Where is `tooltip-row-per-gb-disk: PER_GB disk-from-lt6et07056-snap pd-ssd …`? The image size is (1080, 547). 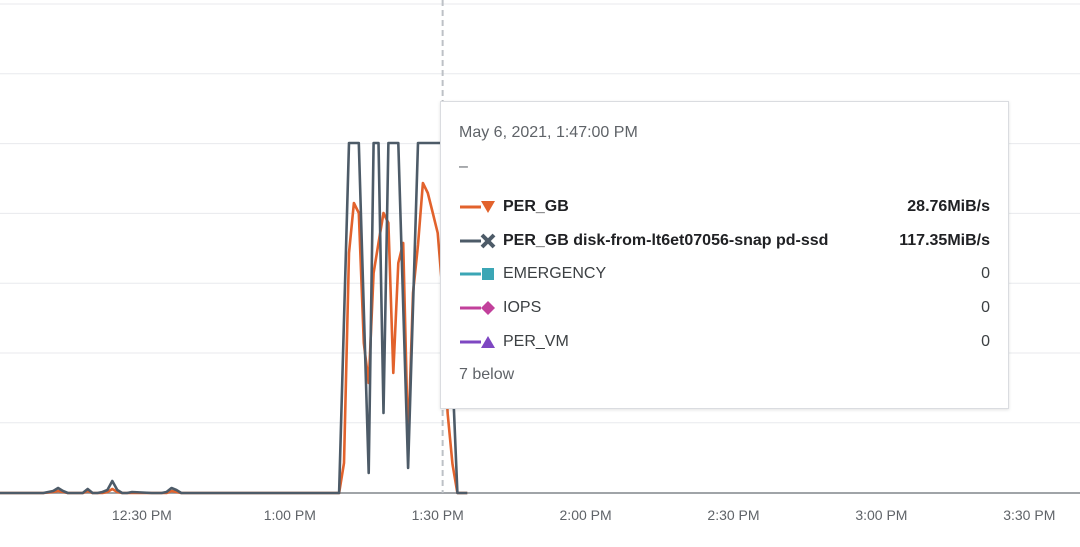
tooltip-row-per-gb-disk: PER_GB disk-from-lt6et07056-snap pd-ssd … is located at coordinates (724, 241).